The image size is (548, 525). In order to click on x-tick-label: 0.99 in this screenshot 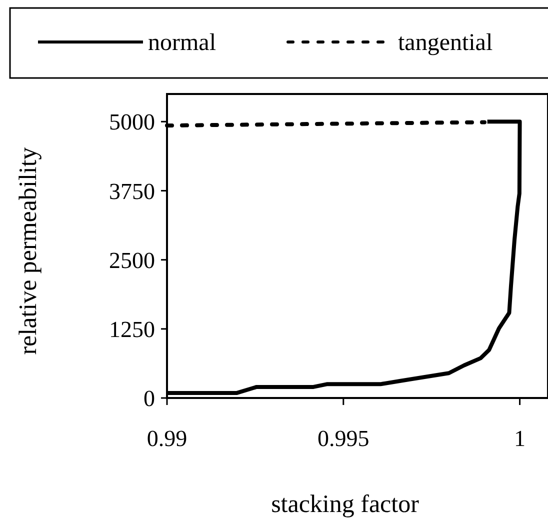, I will do `click(167, 438)`.